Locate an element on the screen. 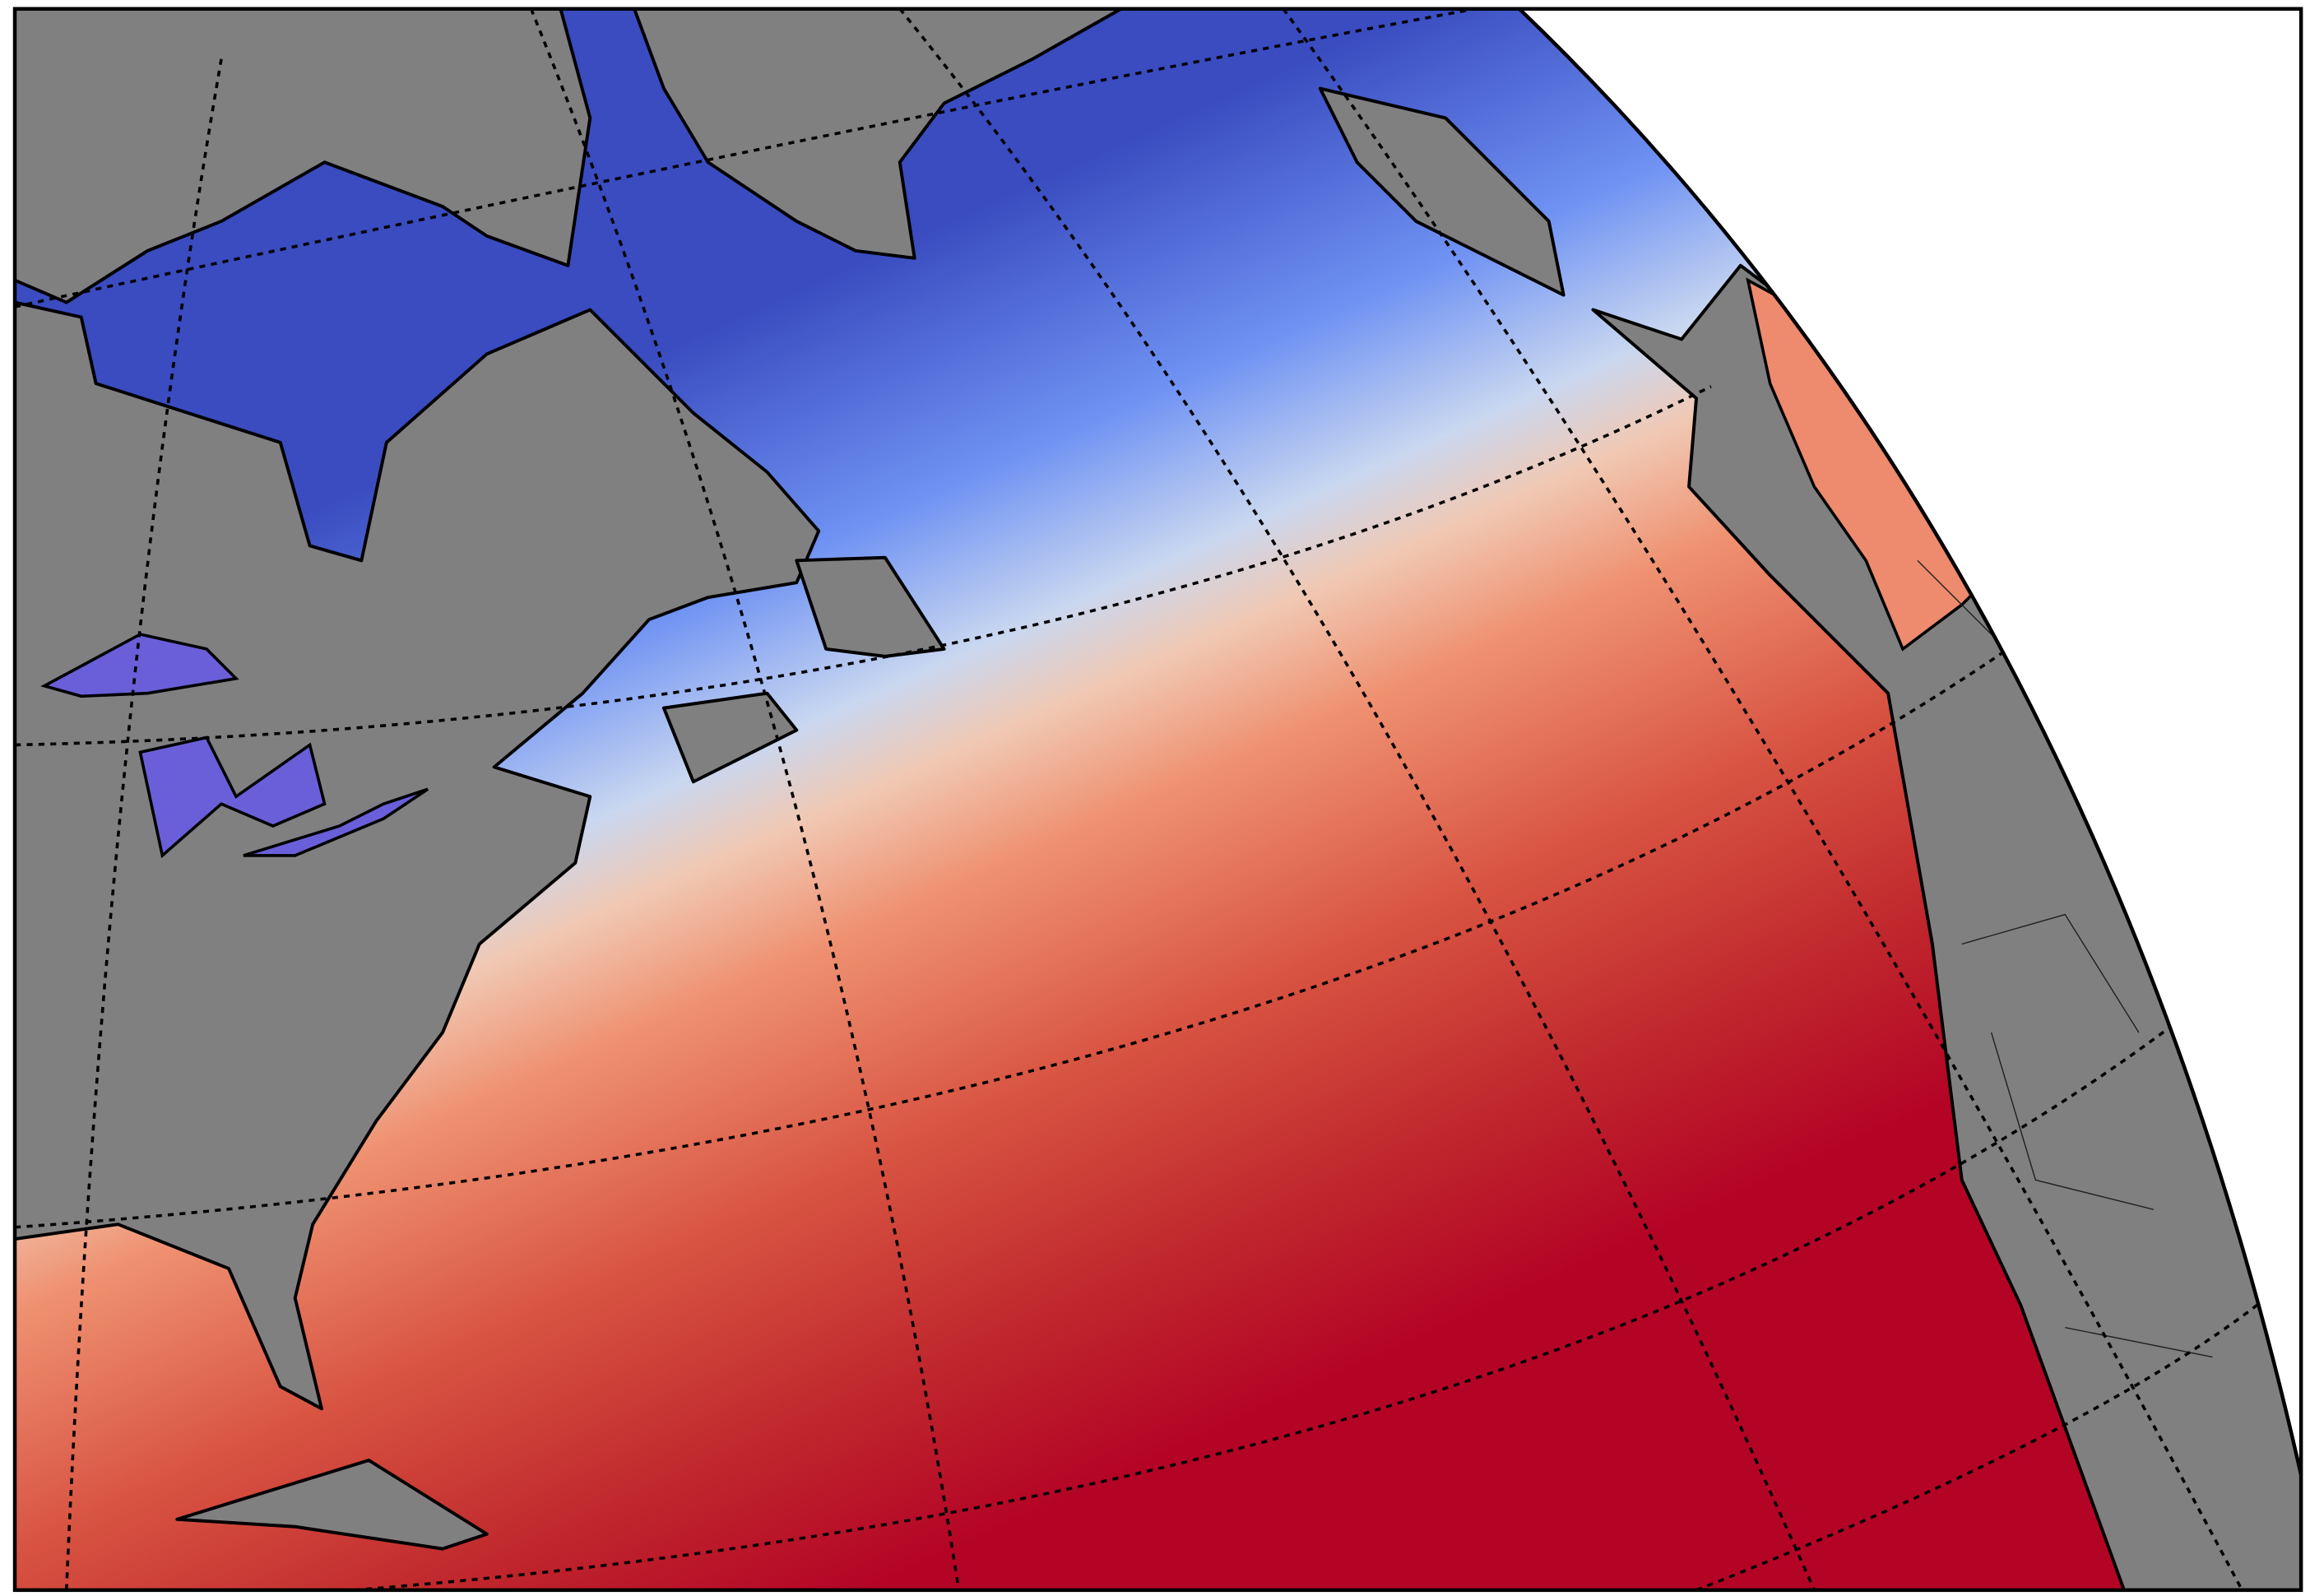 Image resolution: width=2310 pixels, height=1596 pixels. scandinavia is located at coordinates (1442, 191).